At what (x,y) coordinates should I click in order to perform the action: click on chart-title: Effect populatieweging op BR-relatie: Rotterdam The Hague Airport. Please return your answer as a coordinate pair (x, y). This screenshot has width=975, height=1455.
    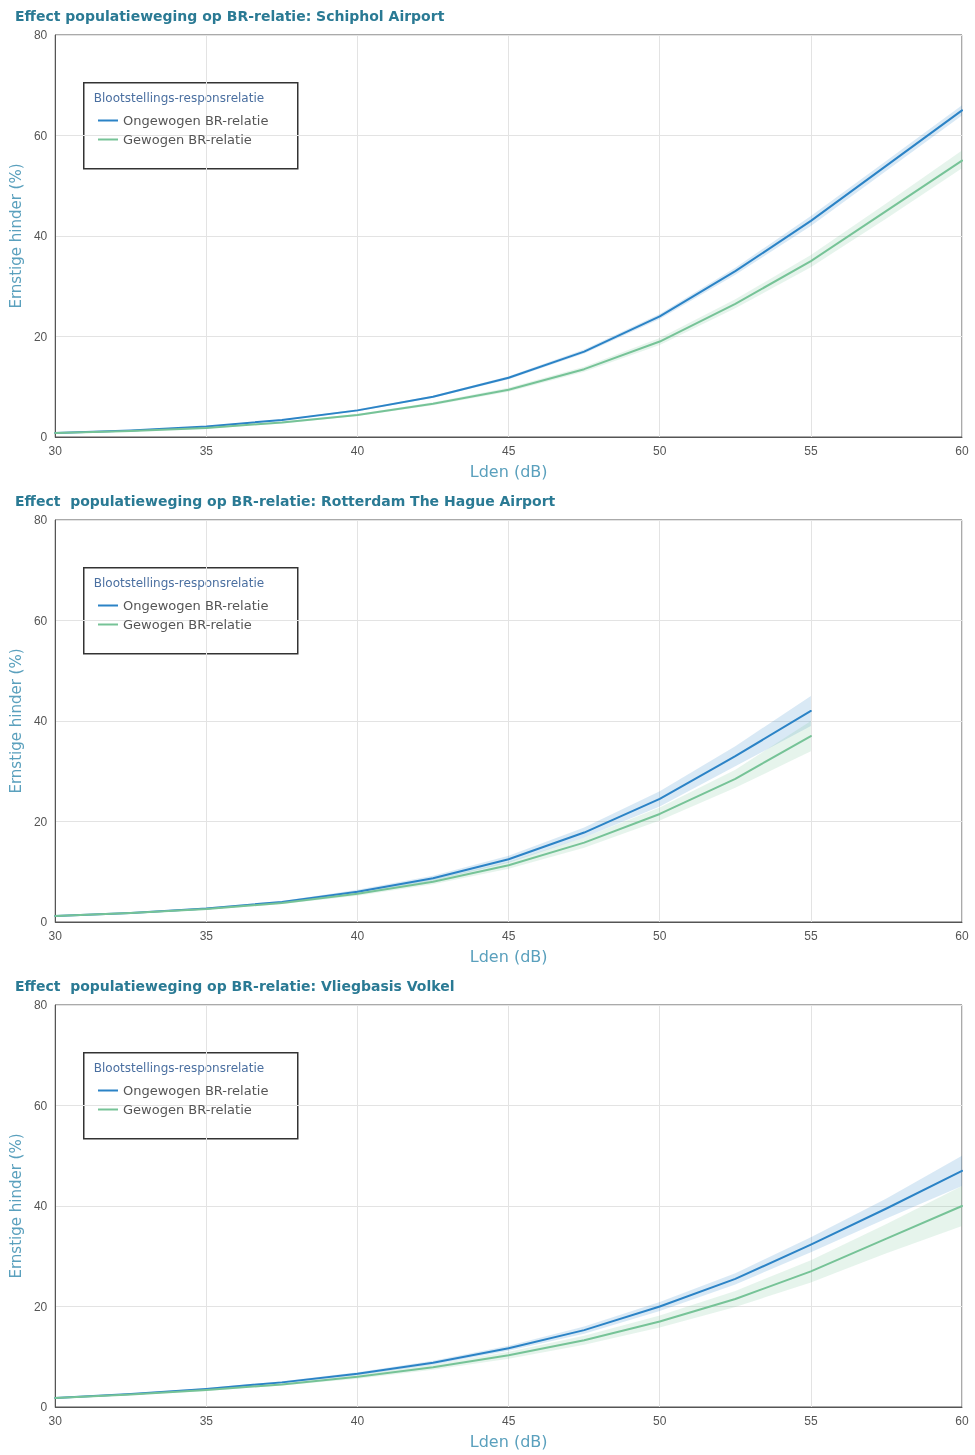
    Looking at the image, I should click on (285, 501).